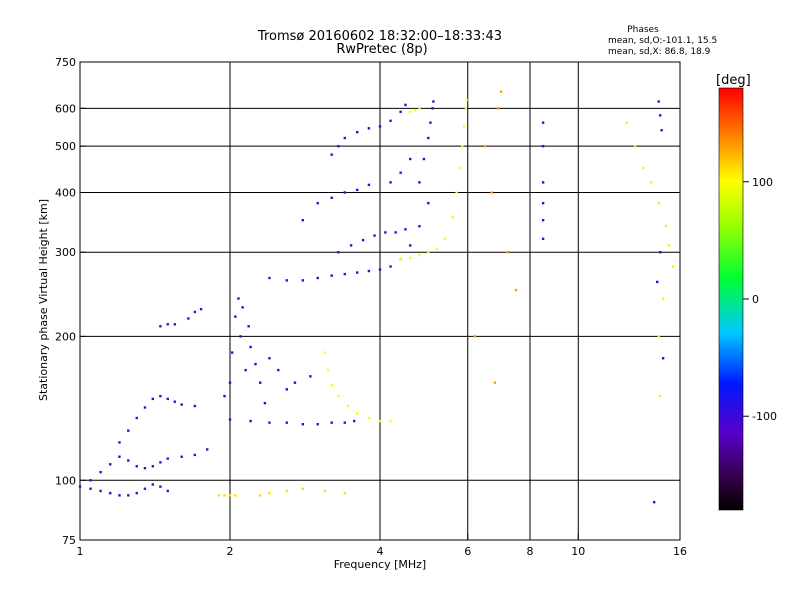  Describe the element at coordinates (381, 49) in the screenshot. I see `chart-title-line2: RwPretec (8p)` at that location.